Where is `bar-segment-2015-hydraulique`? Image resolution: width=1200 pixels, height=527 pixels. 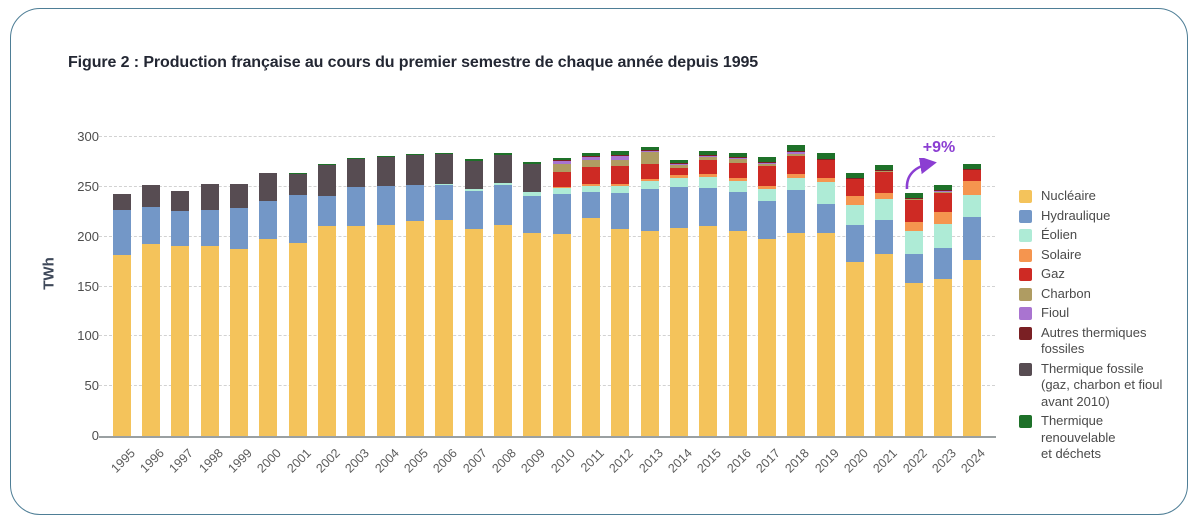
bar-segment-2015-hydraulique is located at coordinates (708, 206).